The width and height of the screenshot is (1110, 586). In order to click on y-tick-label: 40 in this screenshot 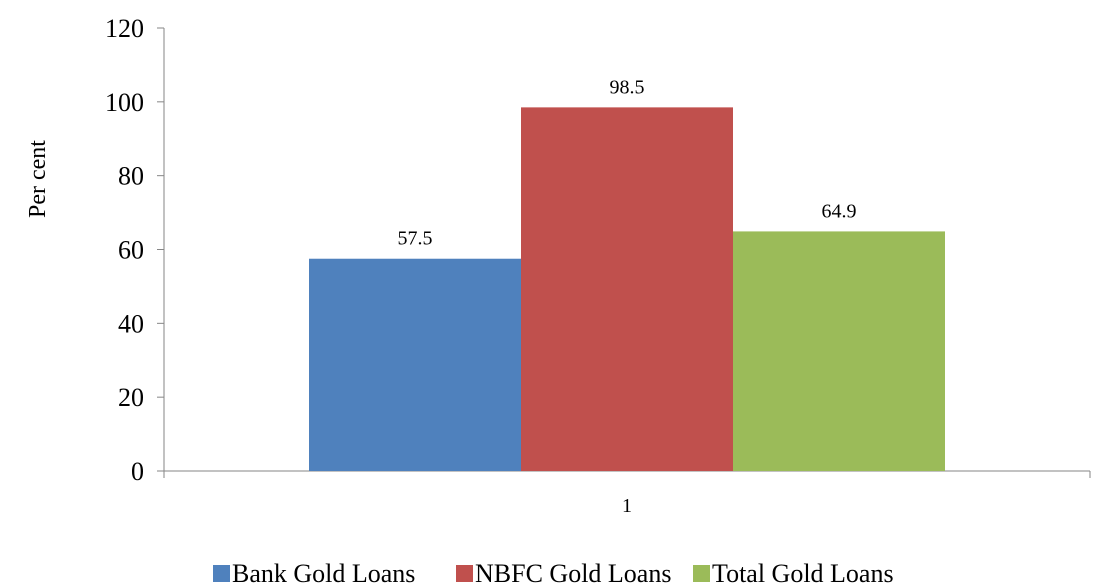, I will do `click(131, 323)`.